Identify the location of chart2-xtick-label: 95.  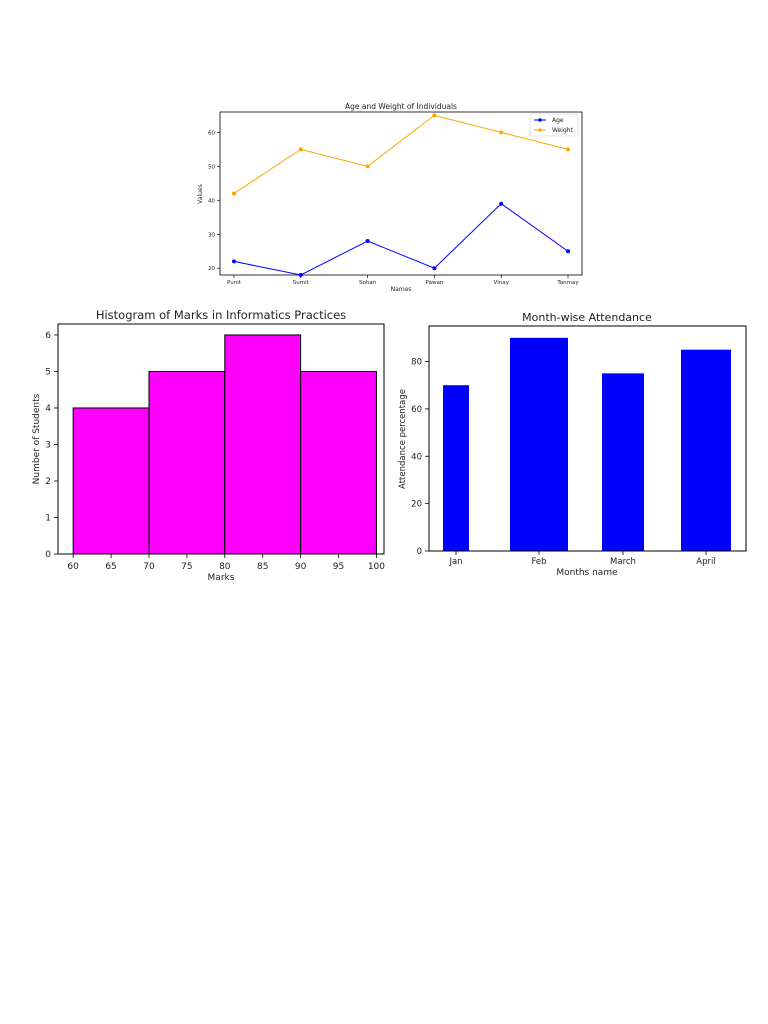
(338, 567).